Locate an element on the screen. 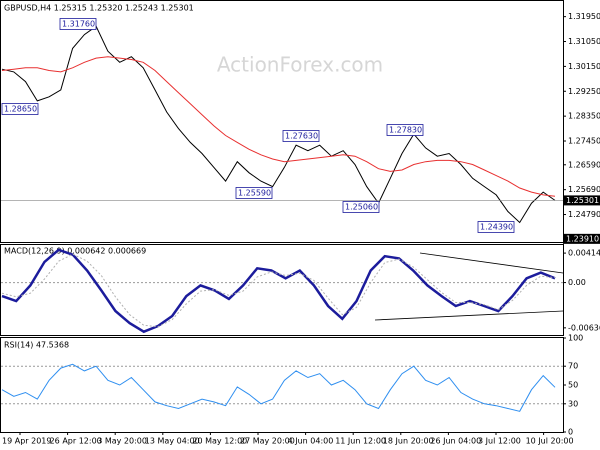  y-tick-label: 1.31050 is located at coordinates (584, 41).